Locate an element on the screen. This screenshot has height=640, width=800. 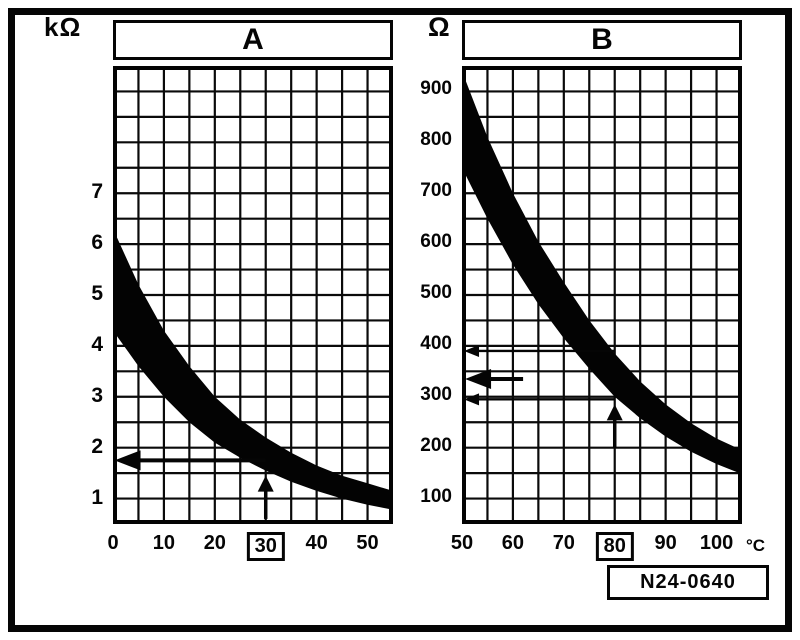
panel-a-xtick-30: 30 is located at coordinates (265, 546).